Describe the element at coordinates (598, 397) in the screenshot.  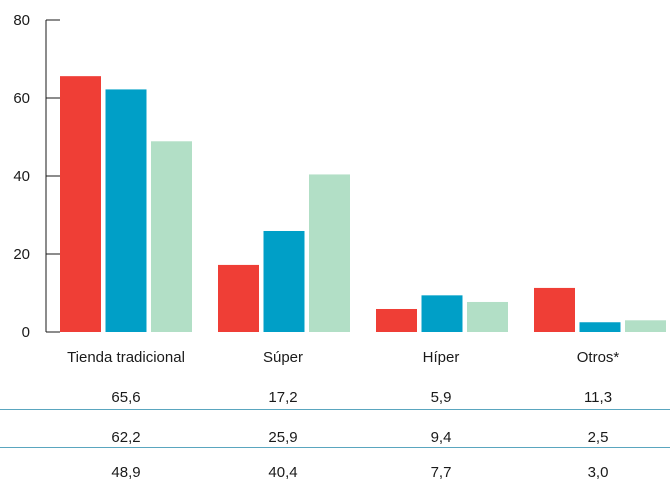
I see `table-cell: 11,3` at that location.